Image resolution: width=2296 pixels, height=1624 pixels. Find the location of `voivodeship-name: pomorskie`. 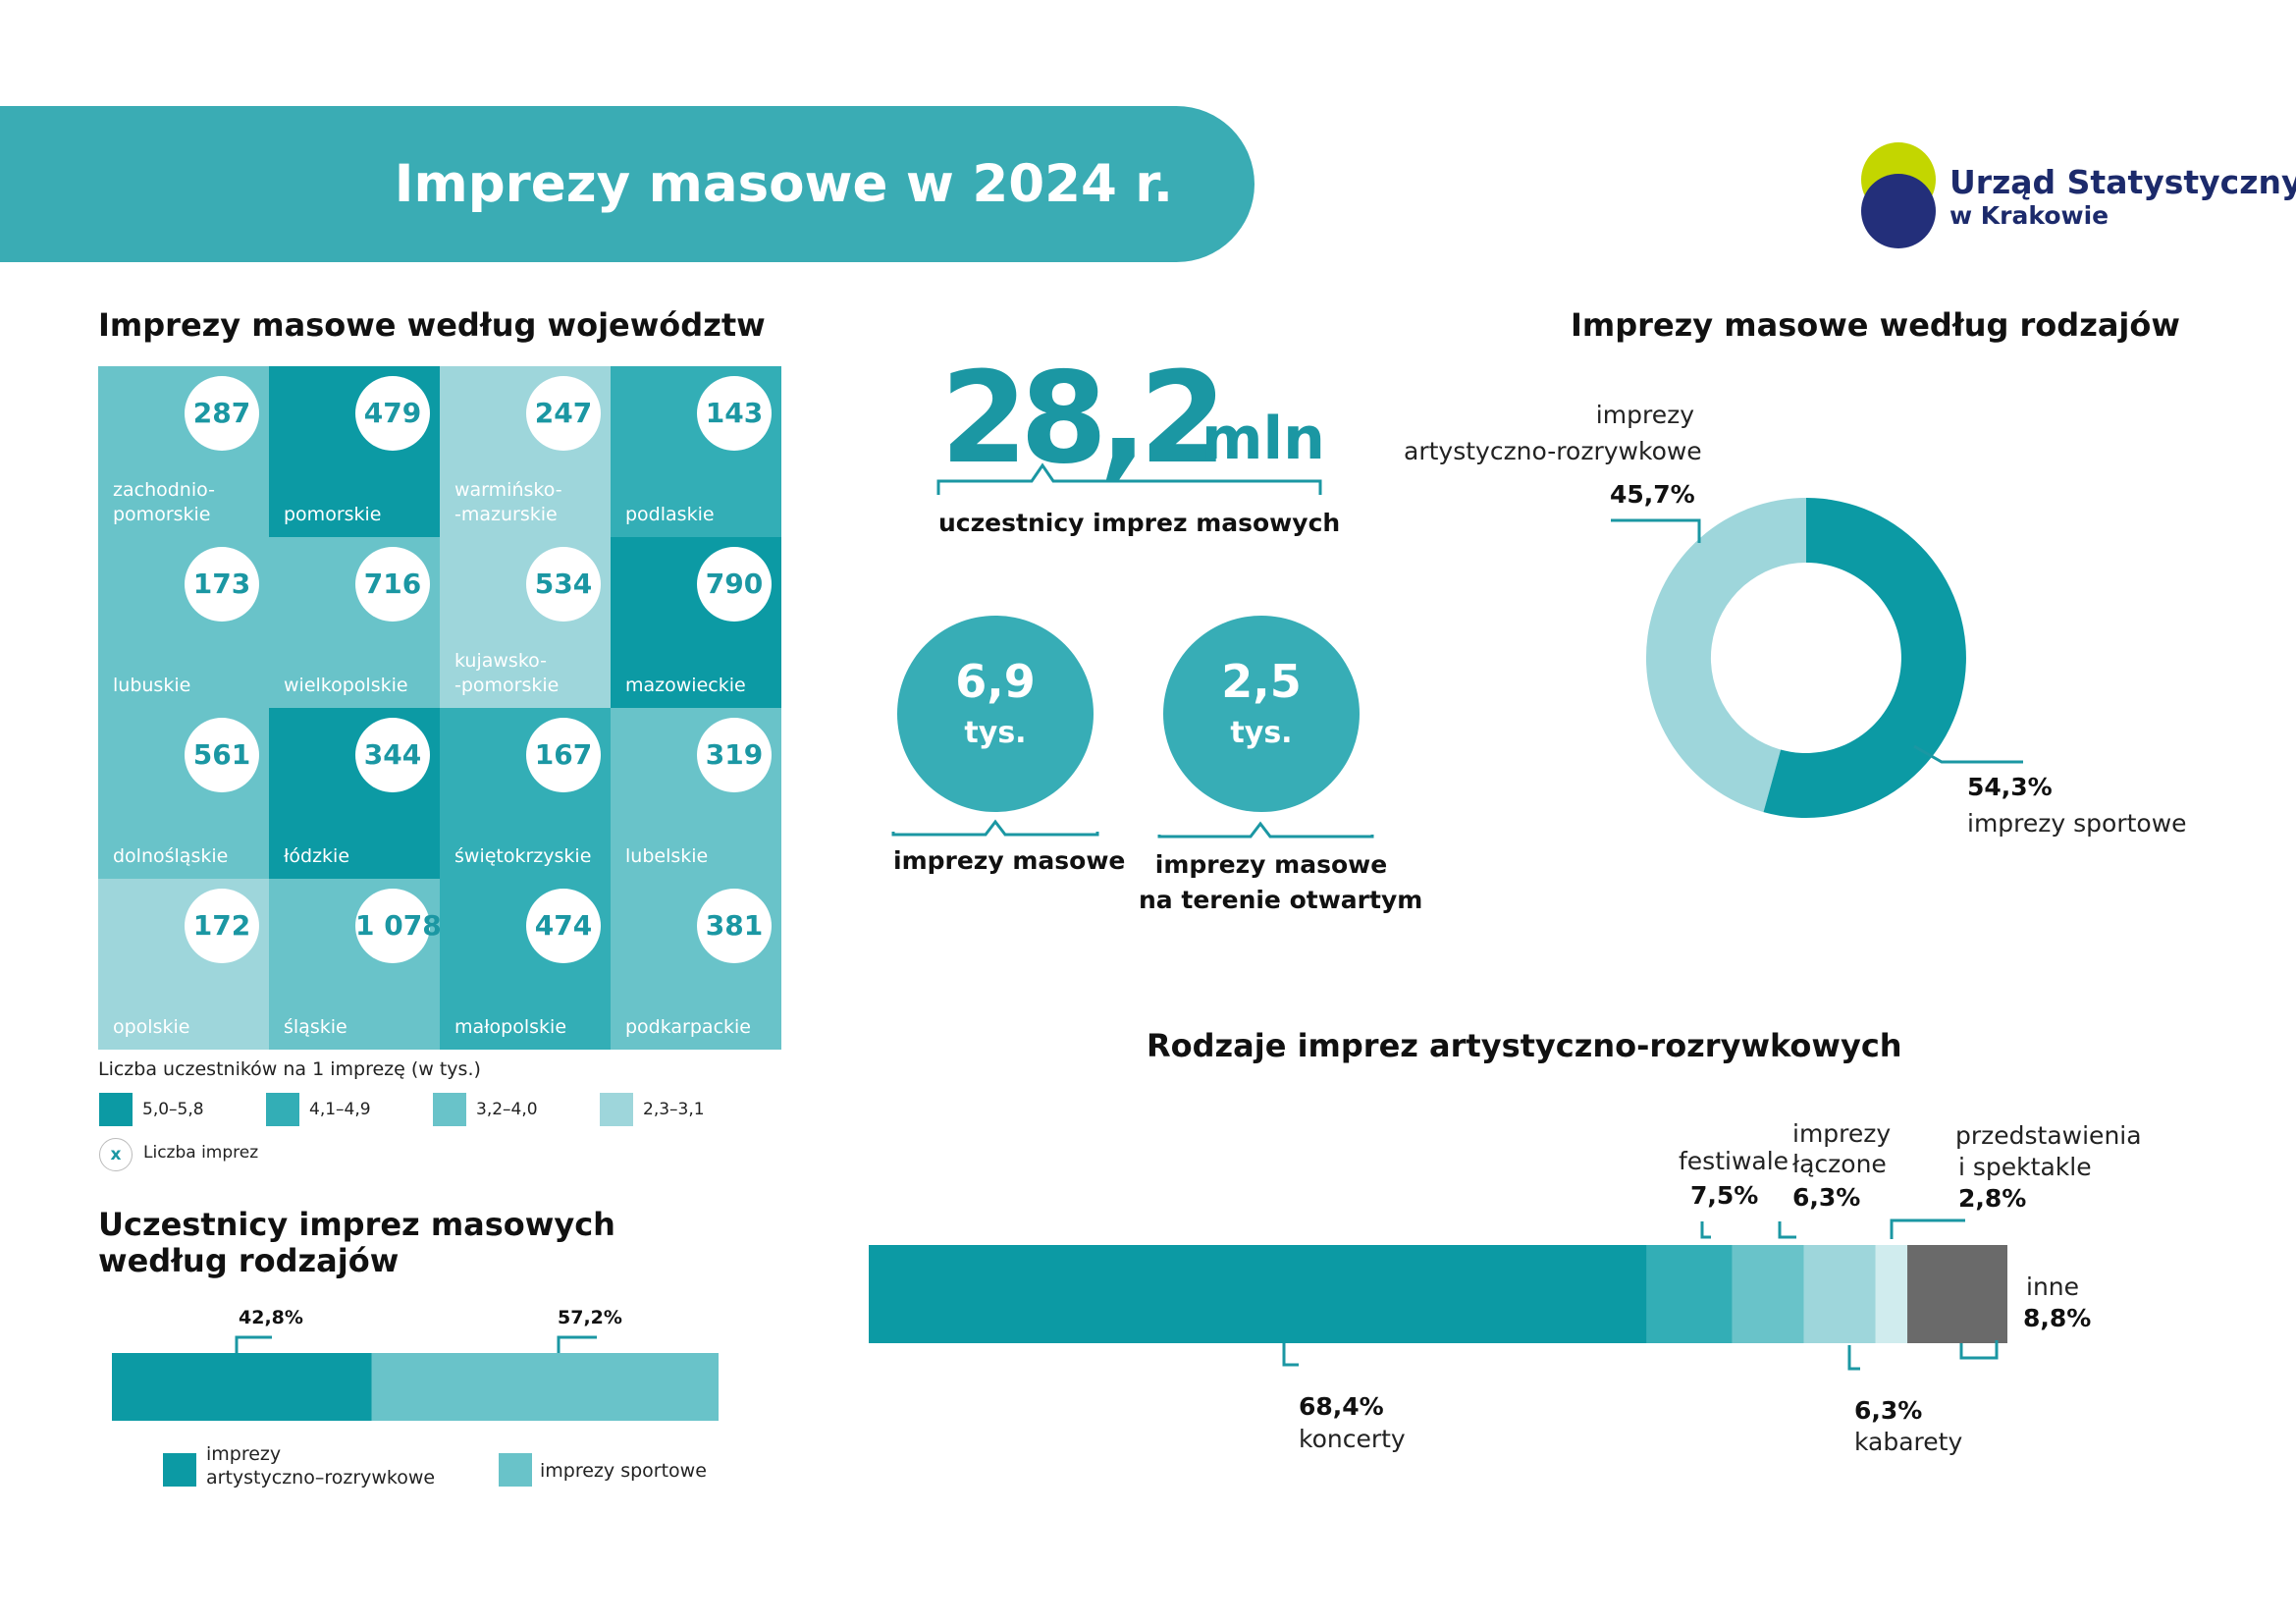

voivodeship-name: pomorskie is located at coordinates (333, 514).